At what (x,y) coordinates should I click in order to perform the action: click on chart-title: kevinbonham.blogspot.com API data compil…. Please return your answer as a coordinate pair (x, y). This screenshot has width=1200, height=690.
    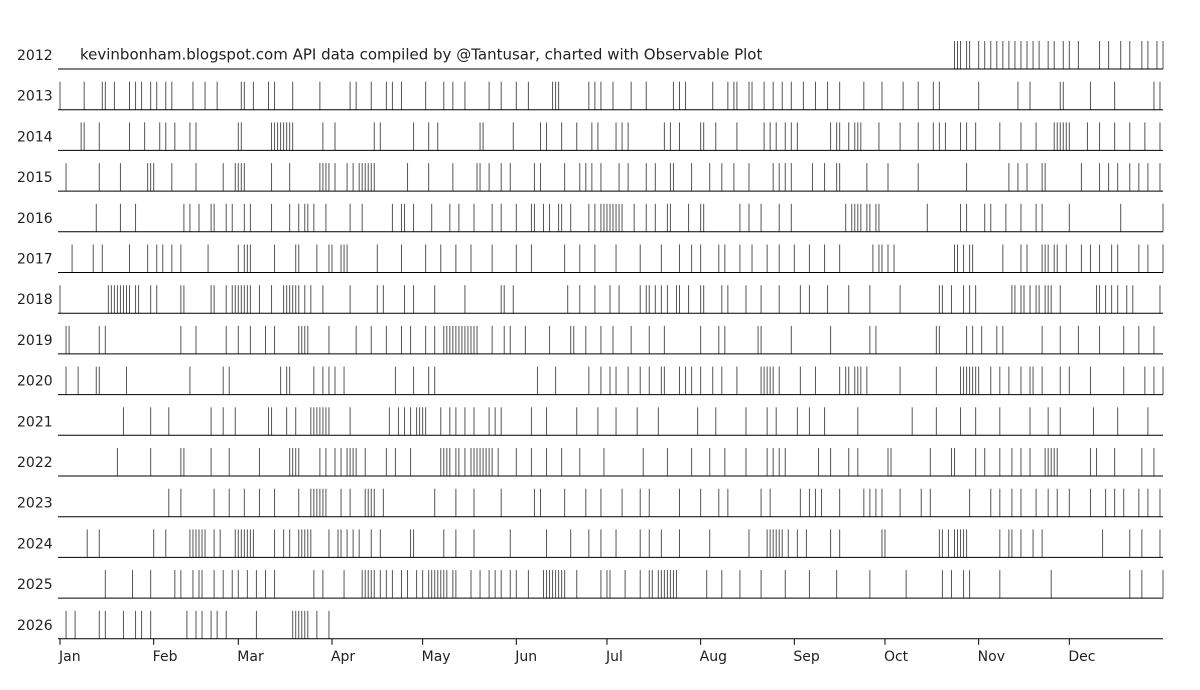
    Looking at the image, I should click on (421, 55).